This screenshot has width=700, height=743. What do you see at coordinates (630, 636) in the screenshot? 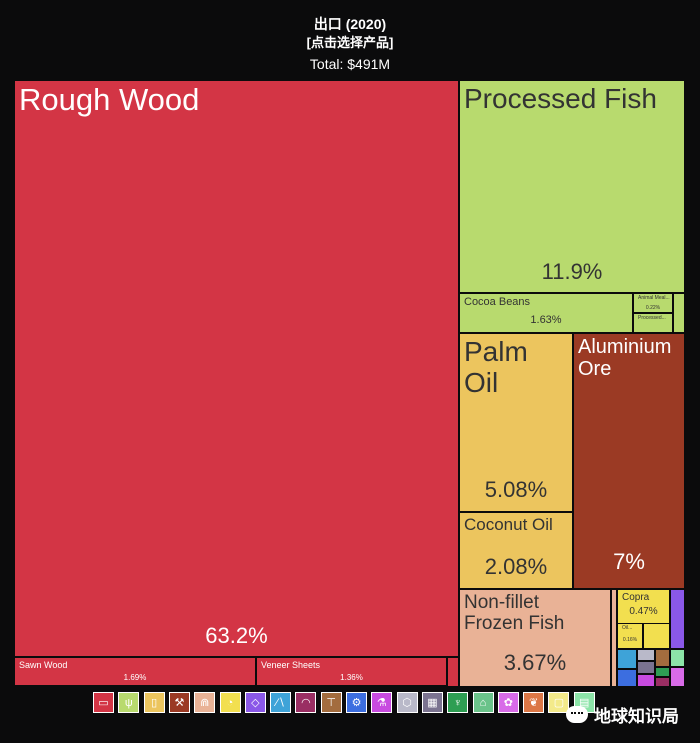
I see `tile-oil: Oil... 0.16%` at bounding box center [630, 636].